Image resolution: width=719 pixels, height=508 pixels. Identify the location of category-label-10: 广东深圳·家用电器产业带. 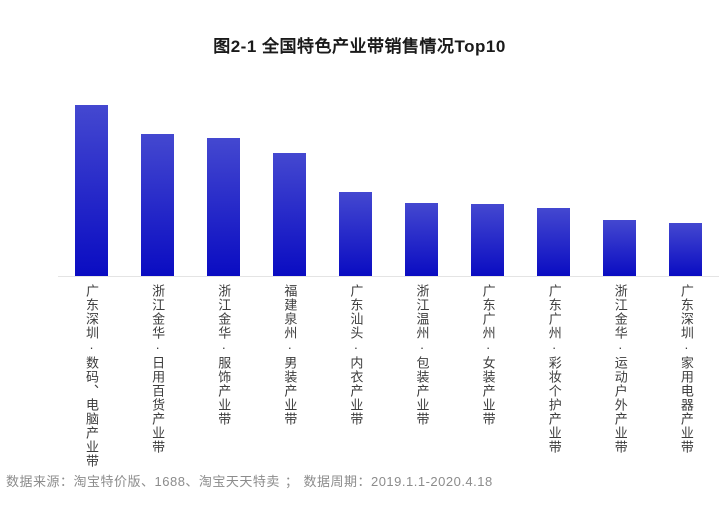
(686, 369).